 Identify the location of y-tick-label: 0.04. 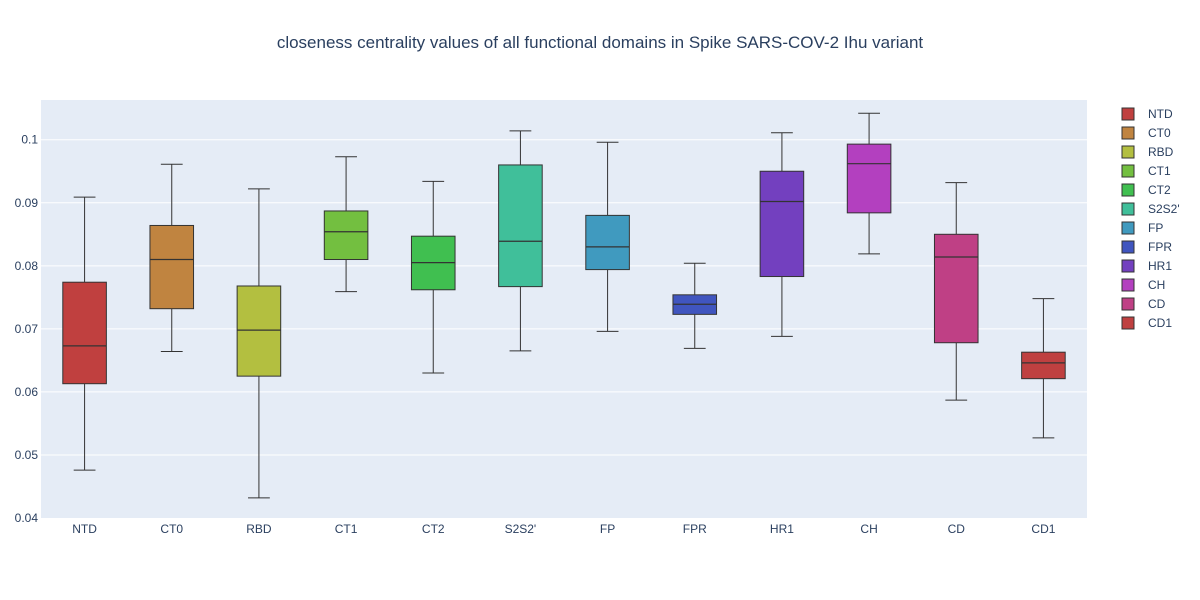
(27, 518).